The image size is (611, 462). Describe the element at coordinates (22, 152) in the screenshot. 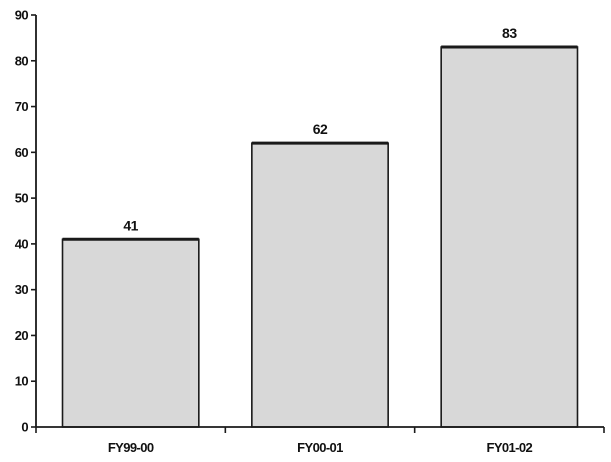

I see `y-tick-label: 60` at that location.